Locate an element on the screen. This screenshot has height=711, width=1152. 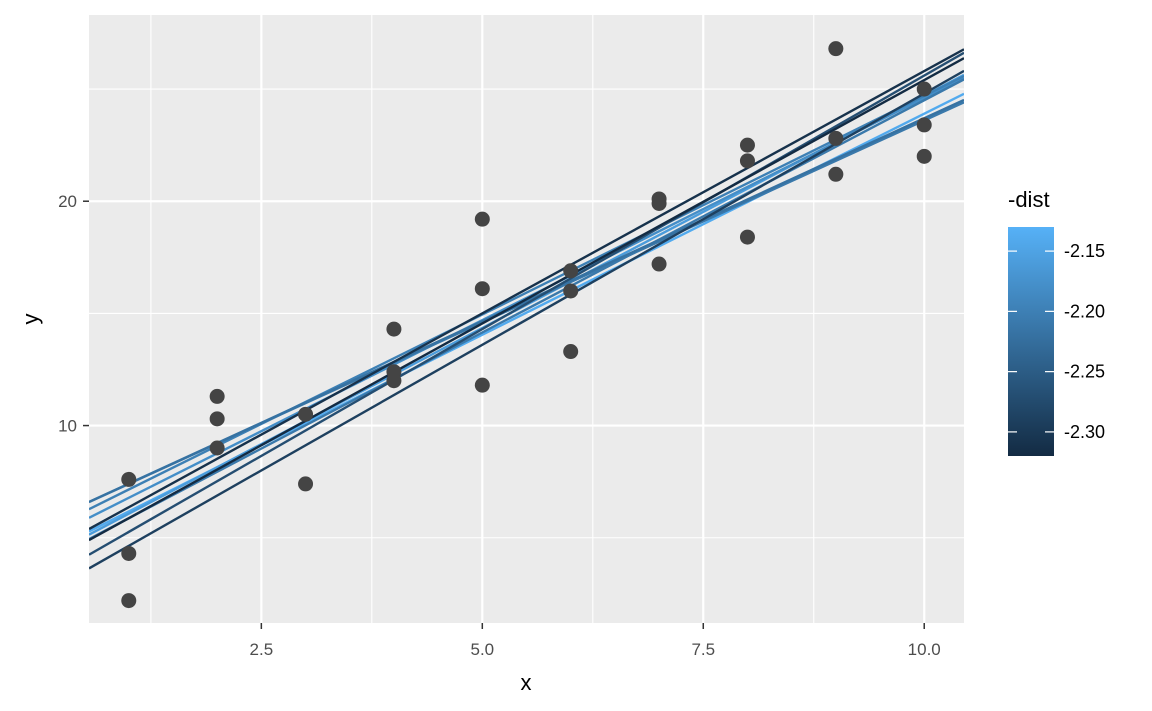
x-tick-label: 10.0 is located at coordinates (924, 649).